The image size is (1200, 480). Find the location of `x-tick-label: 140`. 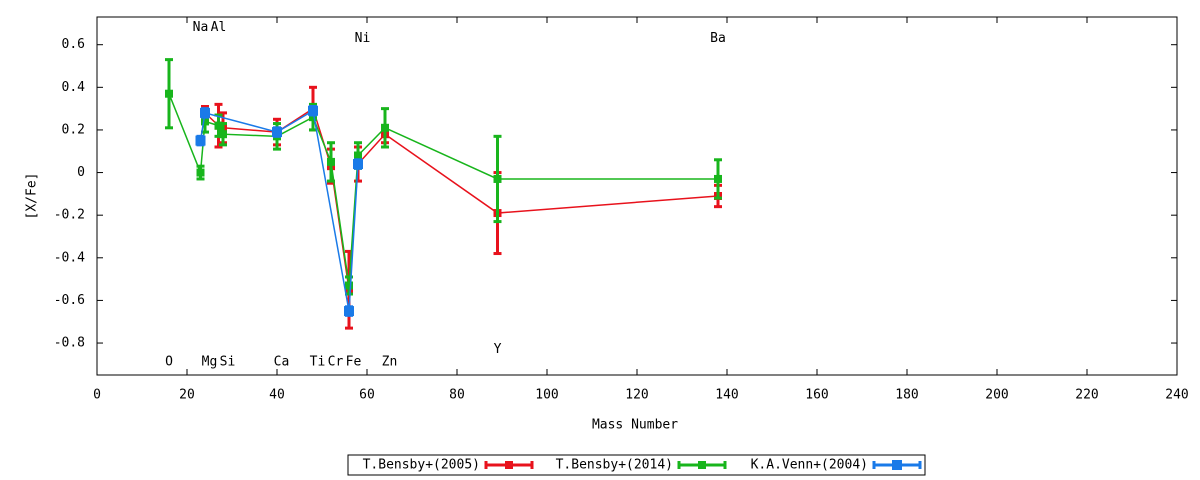

x-tick-label: 140 is located at coordinates (726, 395).